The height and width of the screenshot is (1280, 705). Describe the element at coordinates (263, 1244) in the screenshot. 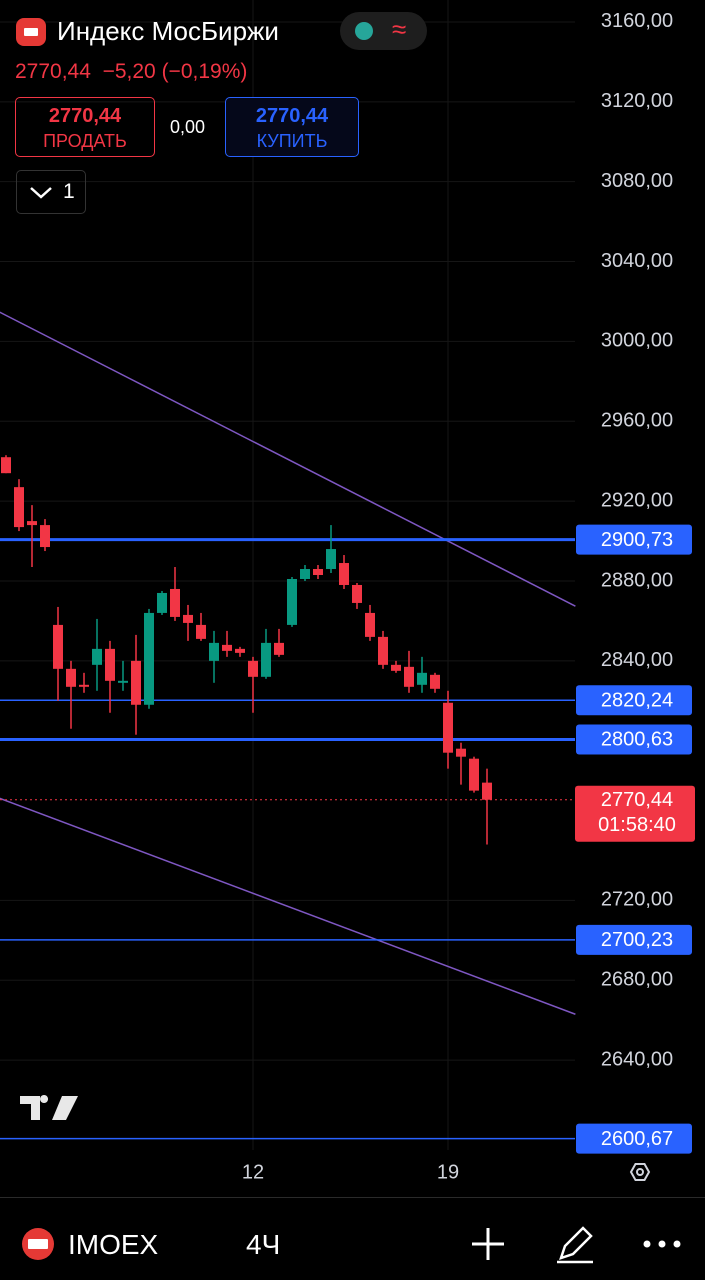

I see `footer-interval: 4Ч` at that location.